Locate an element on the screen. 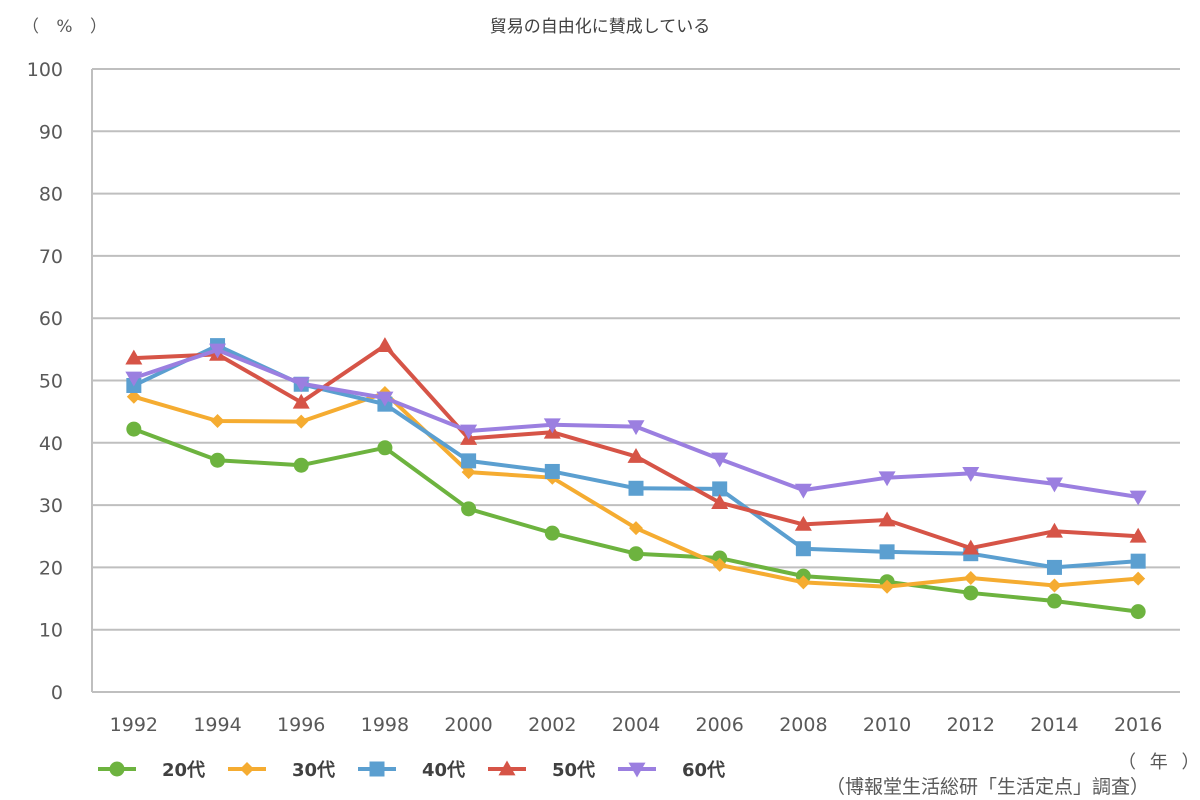 This screenshot has width=1200, height=800. legend-item-20s: 20代 is located at coordinates (161, 769).